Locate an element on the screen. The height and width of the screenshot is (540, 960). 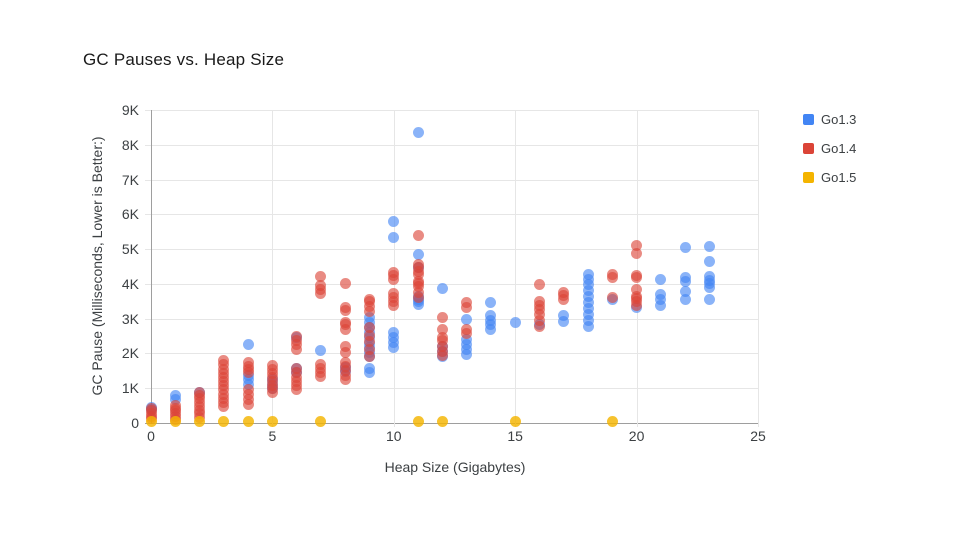
legend-item-go1.3: Go1.3 is located at coordinates (829, 119).